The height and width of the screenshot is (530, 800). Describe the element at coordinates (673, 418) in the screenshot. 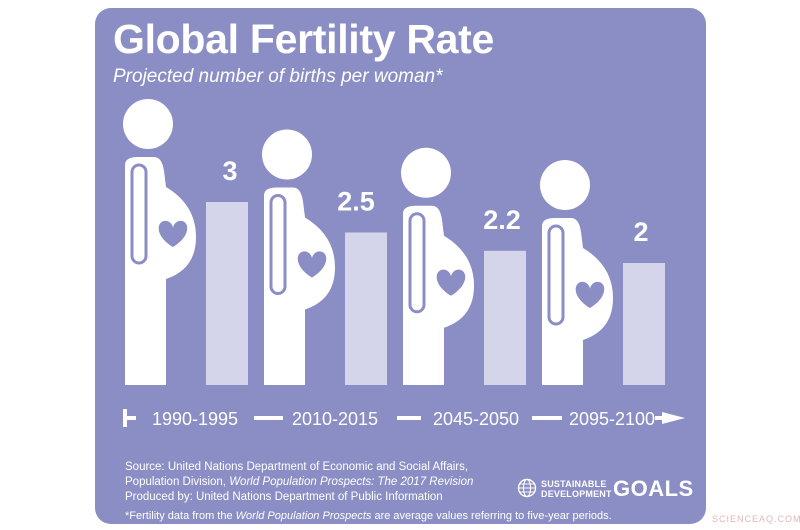

I see `timeline-arrow-icon` at that location.